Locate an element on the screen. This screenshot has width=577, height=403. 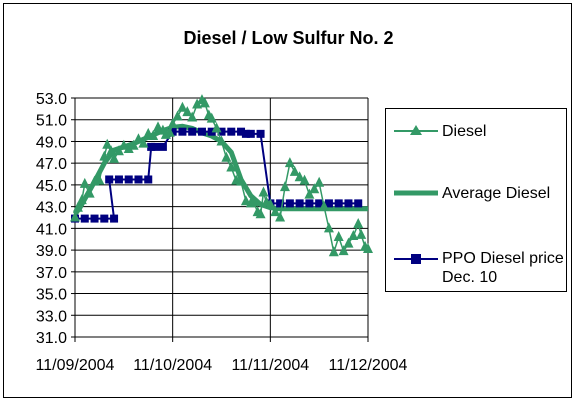
legend-item-average-diesel: Average Diesel is located at coordinates (476, 206).